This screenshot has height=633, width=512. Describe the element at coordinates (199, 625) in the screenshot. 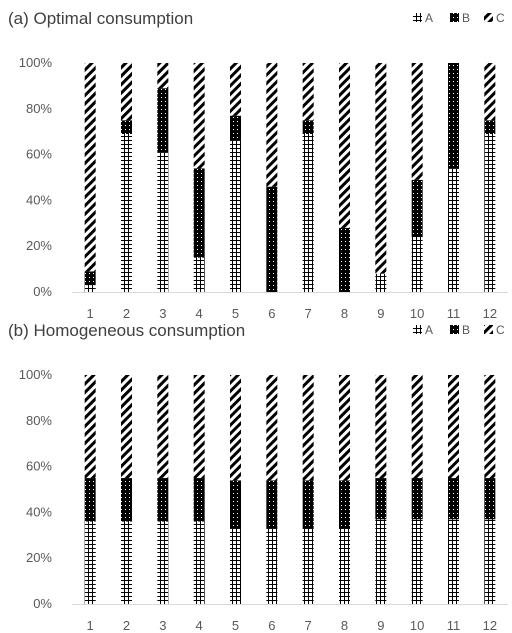

I see `x-tick-label: 4` at that location.